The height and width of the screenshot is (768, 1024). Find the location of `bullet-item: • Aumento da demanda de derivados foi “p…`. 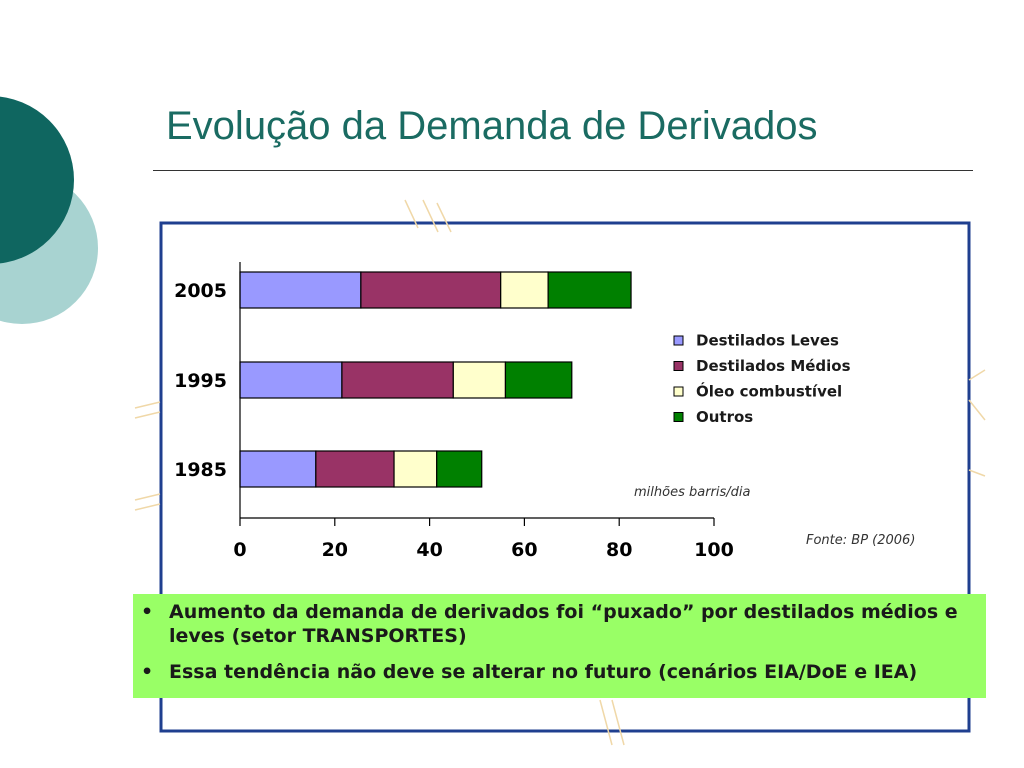

bullet-item: • Aumento da demanda de derivados foi “p… is located at coordinates (558, 624).